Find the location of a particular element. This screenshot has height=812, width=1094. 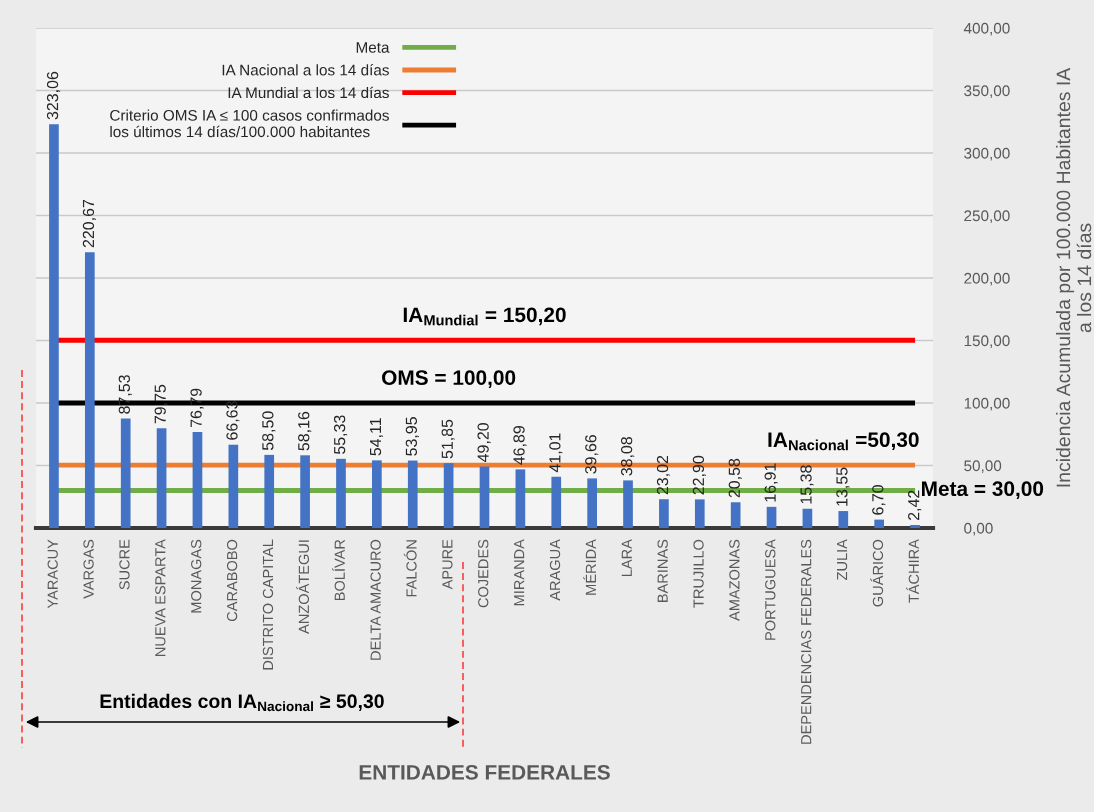

annotation: OMS = 100,00 is located at coordinates (449, 379).